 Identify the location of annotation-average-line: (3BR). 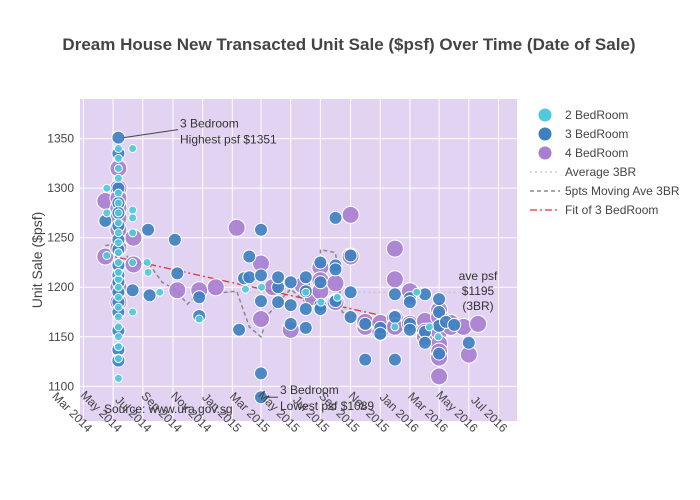
(477, 306).